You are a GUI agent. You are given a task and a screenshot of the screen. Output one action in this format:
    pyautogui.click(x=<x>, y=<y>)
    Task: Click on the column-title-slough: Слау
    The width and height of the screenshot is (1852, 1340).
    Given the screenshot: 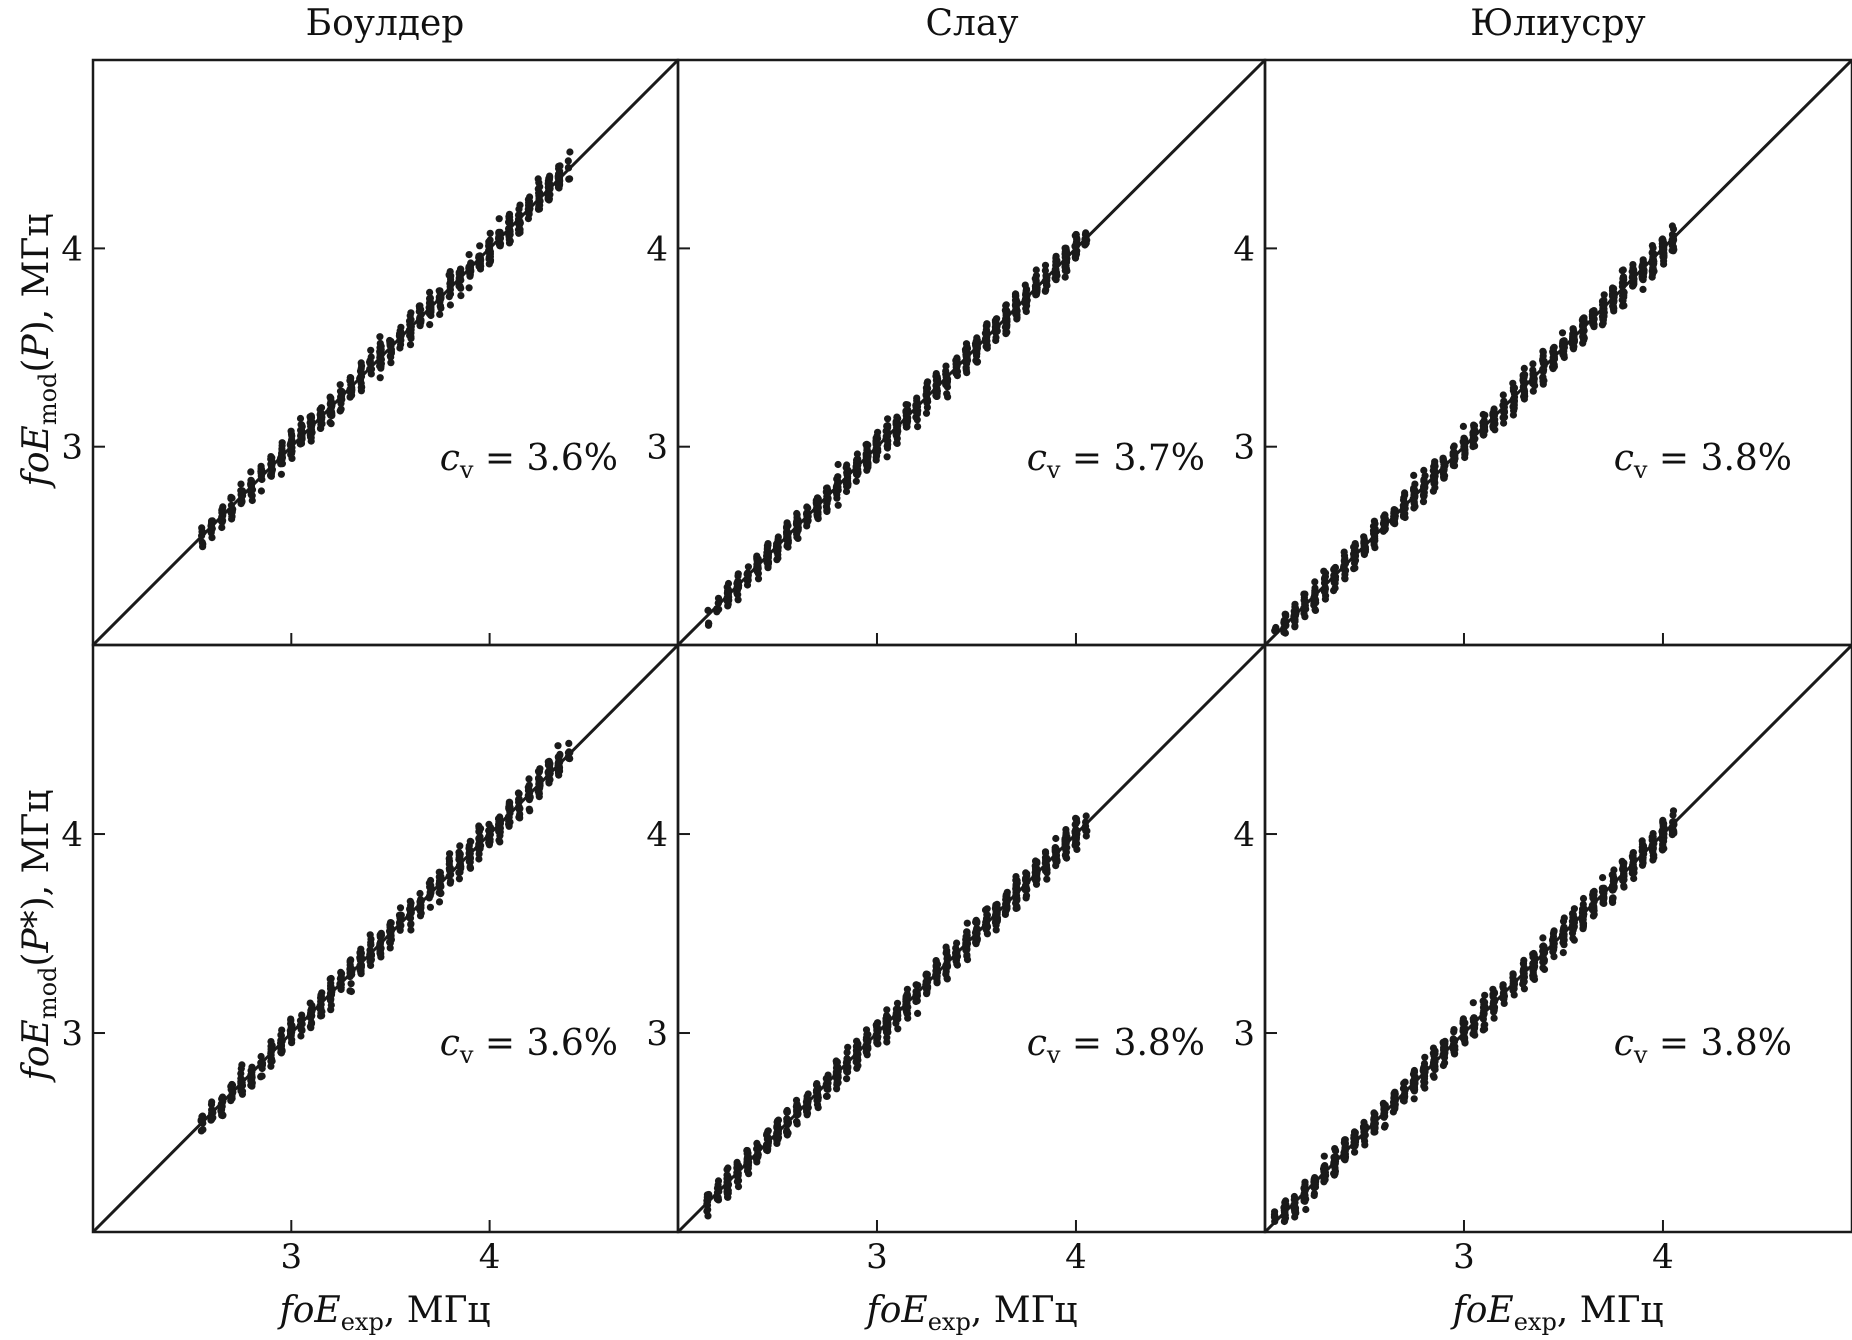 What is the action you would take?
    pyautogui.click(x=971, y=23)
    